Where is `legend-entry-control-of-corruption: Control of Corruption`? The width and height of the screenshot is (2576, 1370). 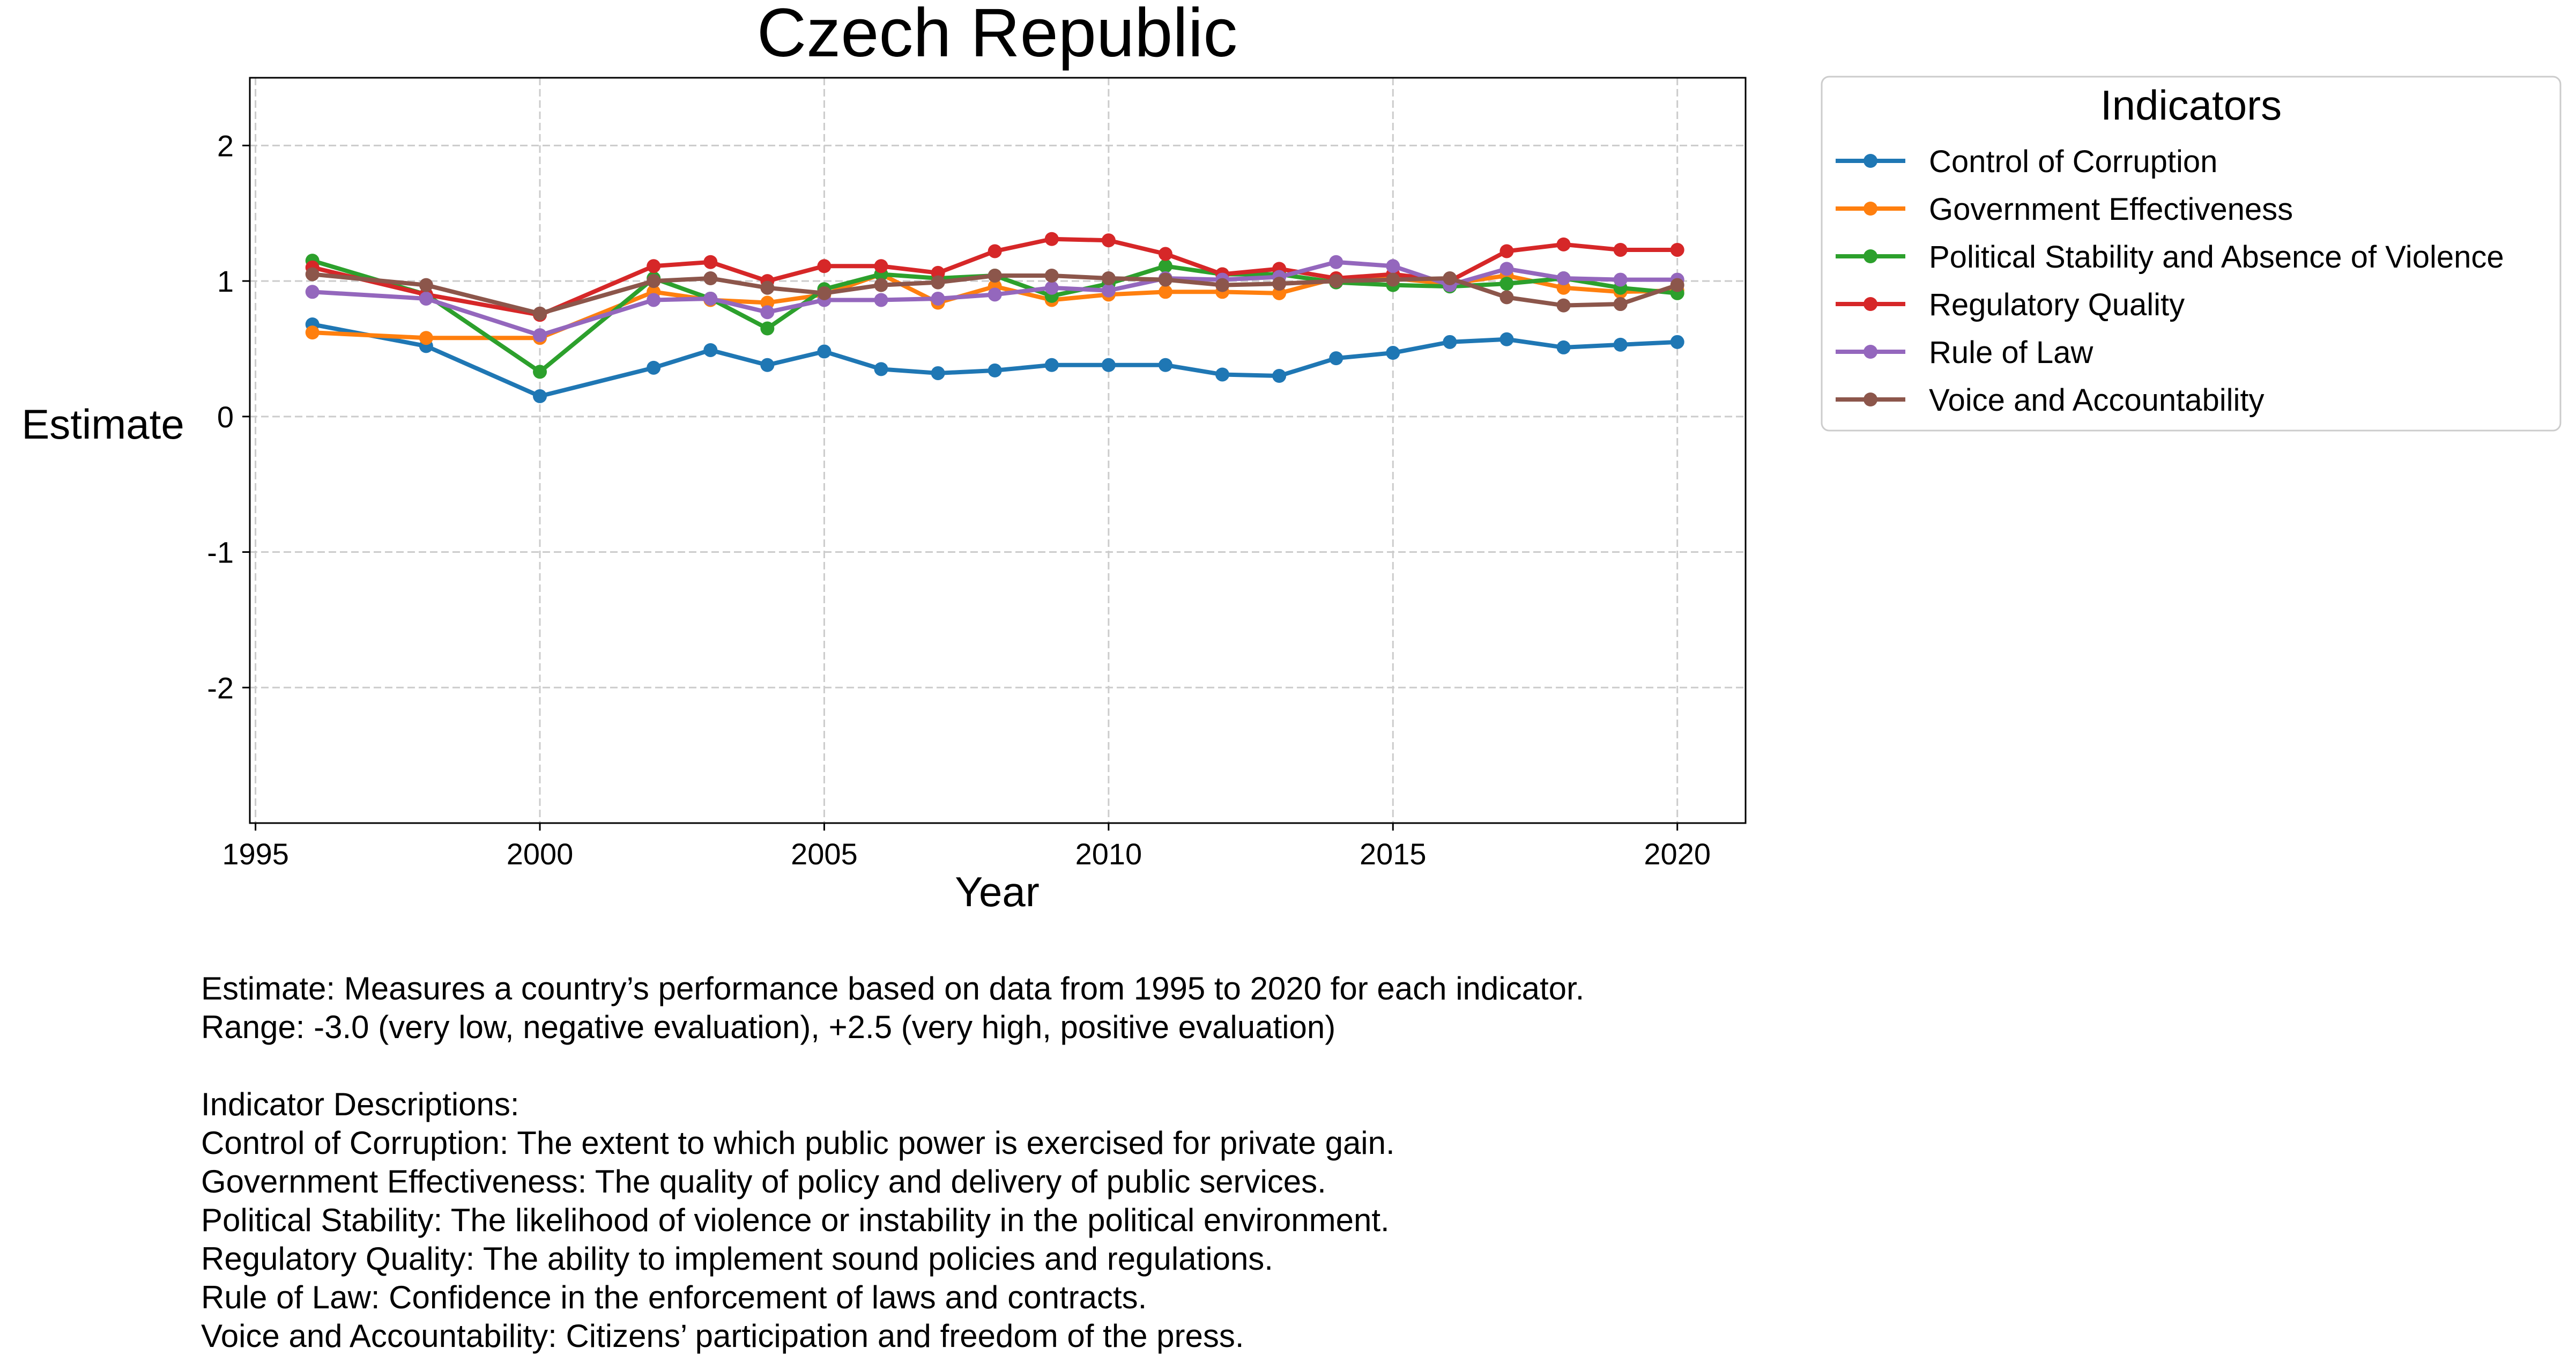 legend-entry-control-of-corruption: Control of Corruption is located at coordinates (2026, 161).